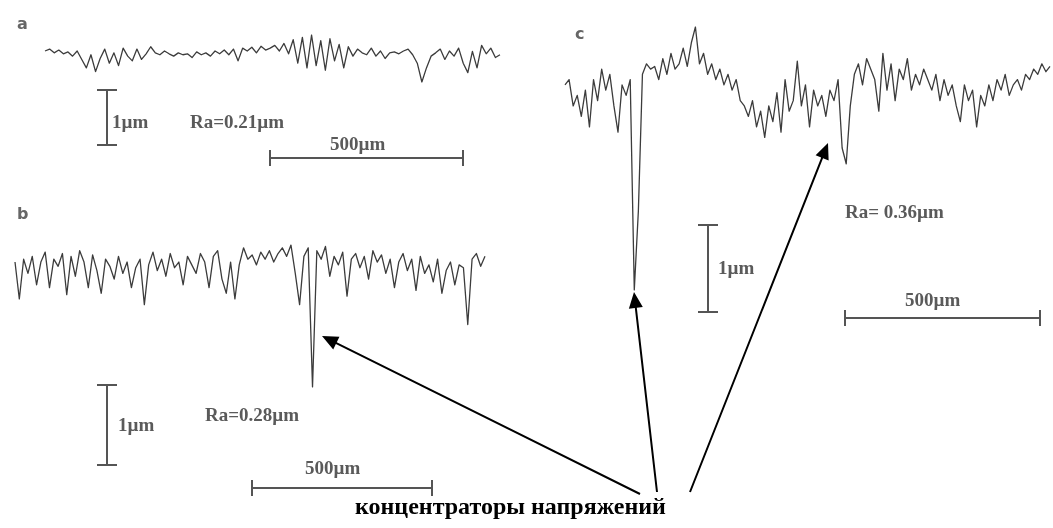  What do you see at coordinates (580, 33) in the screenshot?
I see `chart-title: c` at bounding box center [580, 33].